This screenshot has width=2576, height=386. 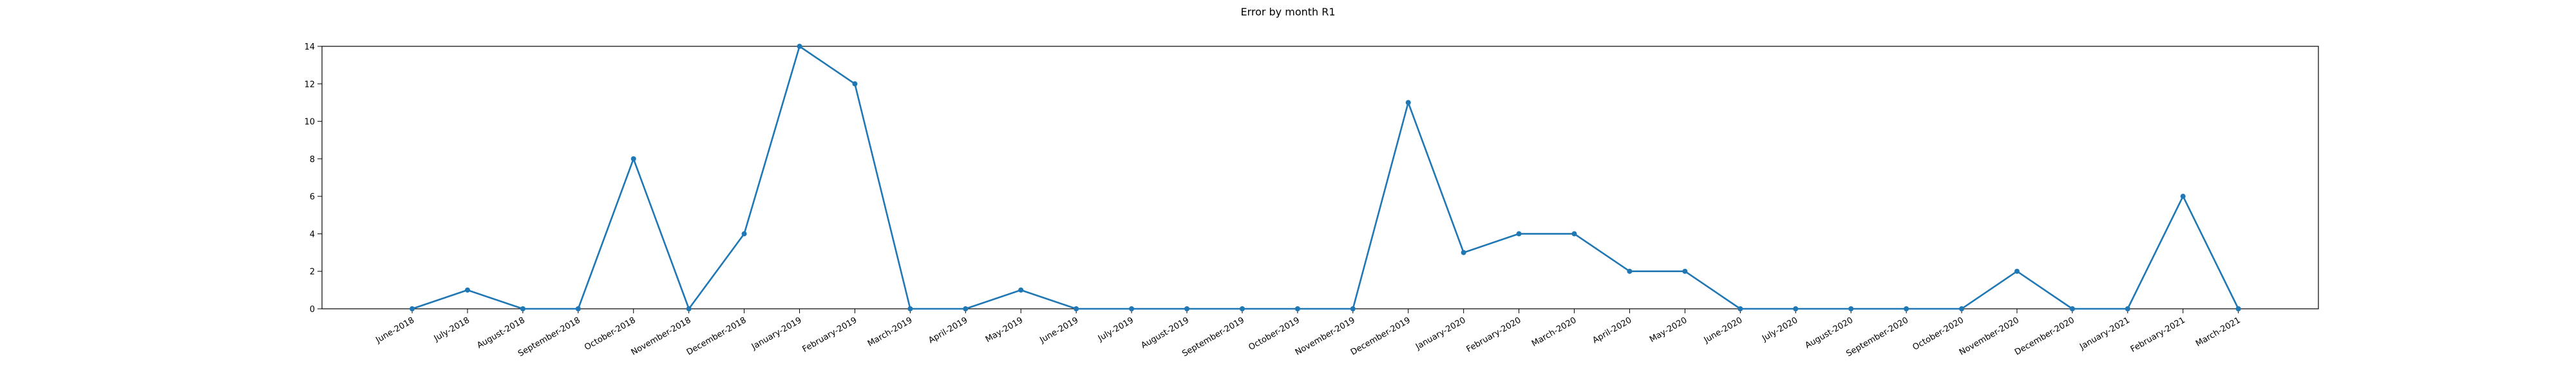 What do you see at coordinates (395, 330) in the screenshot?
I see `x-tick-label: June-2018` at bounding box center [395, 330].